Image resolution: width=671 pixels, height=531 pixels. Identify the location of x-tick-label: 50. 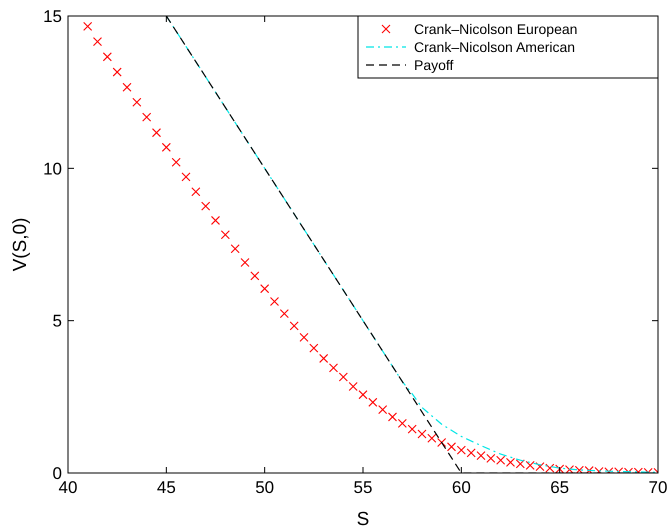
(264, 487).